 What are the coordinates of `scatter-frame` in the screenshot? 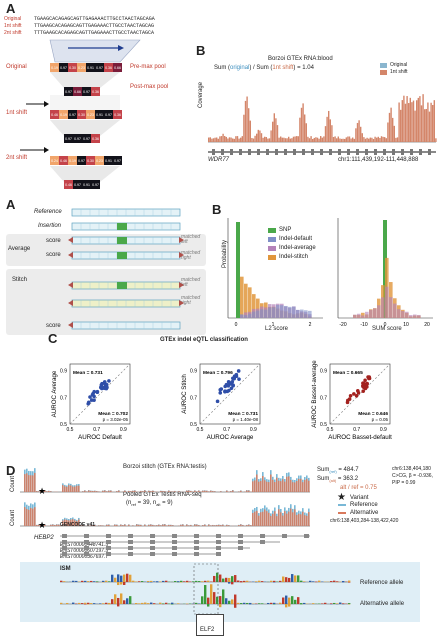 It's located at (100, 394).